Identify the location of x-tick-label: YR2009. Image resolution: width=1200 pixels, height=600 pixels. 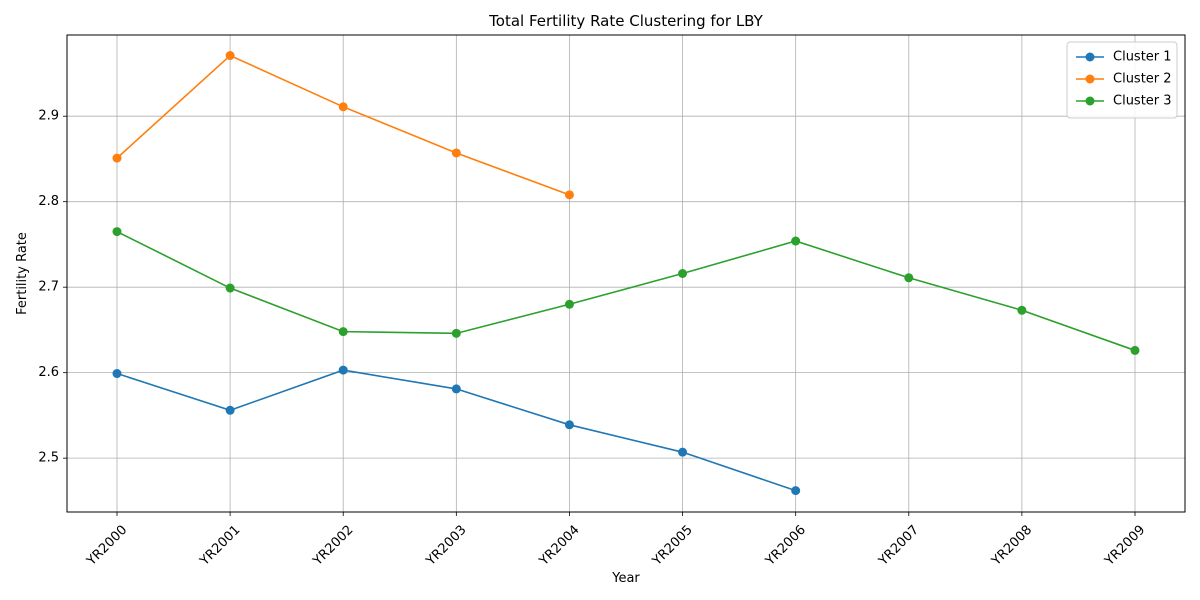
(1125, 546).